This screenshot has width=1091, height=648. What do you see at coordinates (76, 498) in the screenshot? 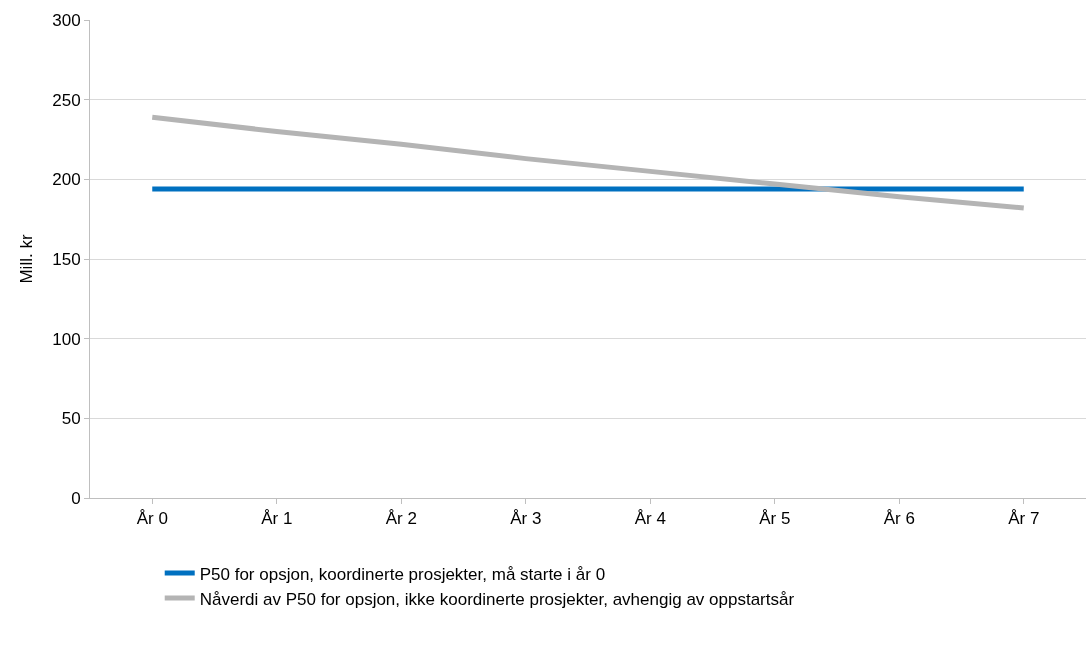
I see `y-tick-label: 0` at bounding box center [76, 498].